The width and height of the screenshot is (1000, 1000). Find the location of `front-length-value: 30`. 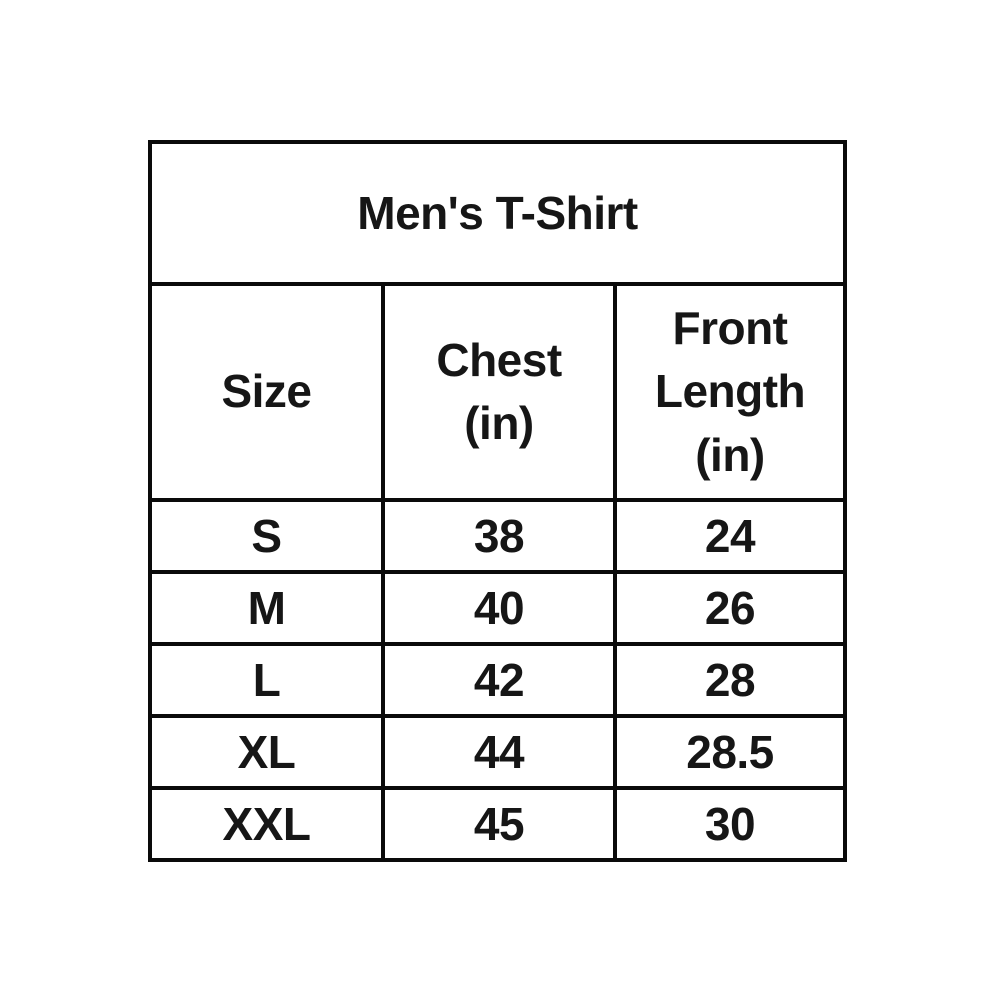

front-length-value: 30 is located at coordinates (730, 824).